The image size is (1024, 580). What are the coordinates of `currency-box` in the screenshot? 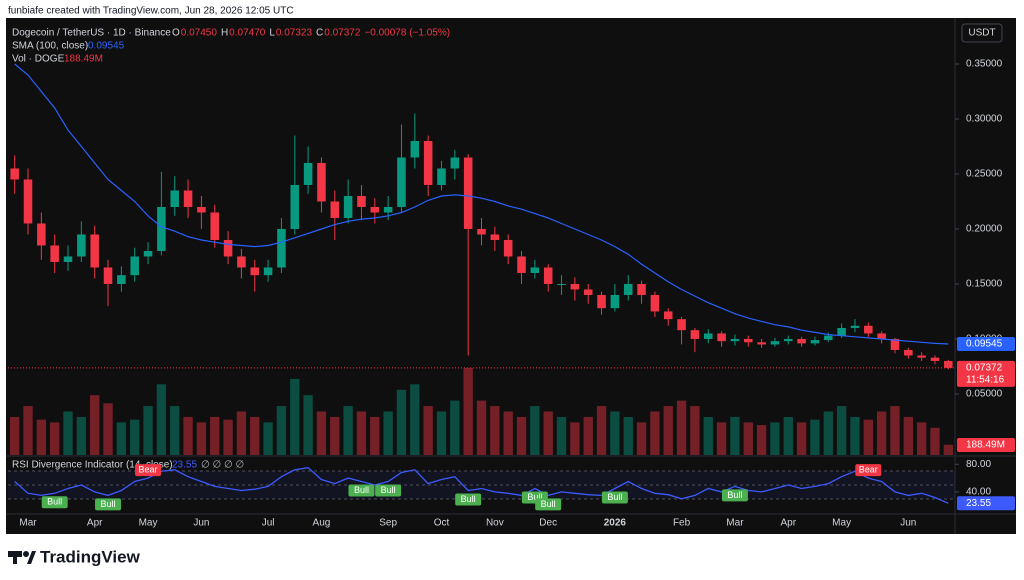 It's located at (982, 33).